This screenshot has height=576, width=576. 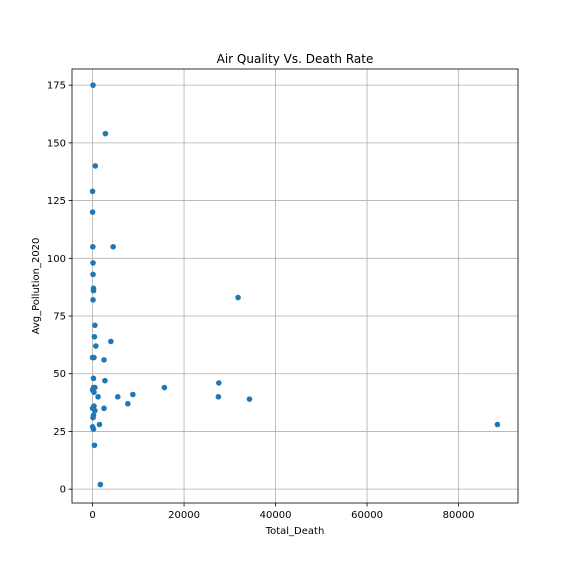 I want to click on y-tick-label: 75, so click(x=59, y=317).